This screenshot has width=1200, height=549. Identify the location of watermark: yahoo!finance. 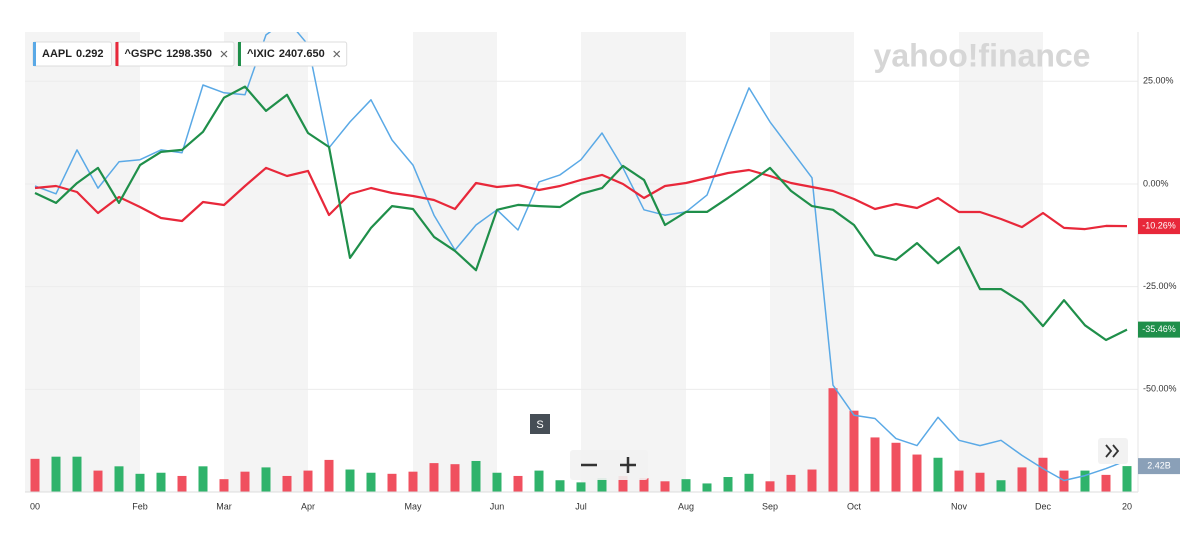
(982, 55).